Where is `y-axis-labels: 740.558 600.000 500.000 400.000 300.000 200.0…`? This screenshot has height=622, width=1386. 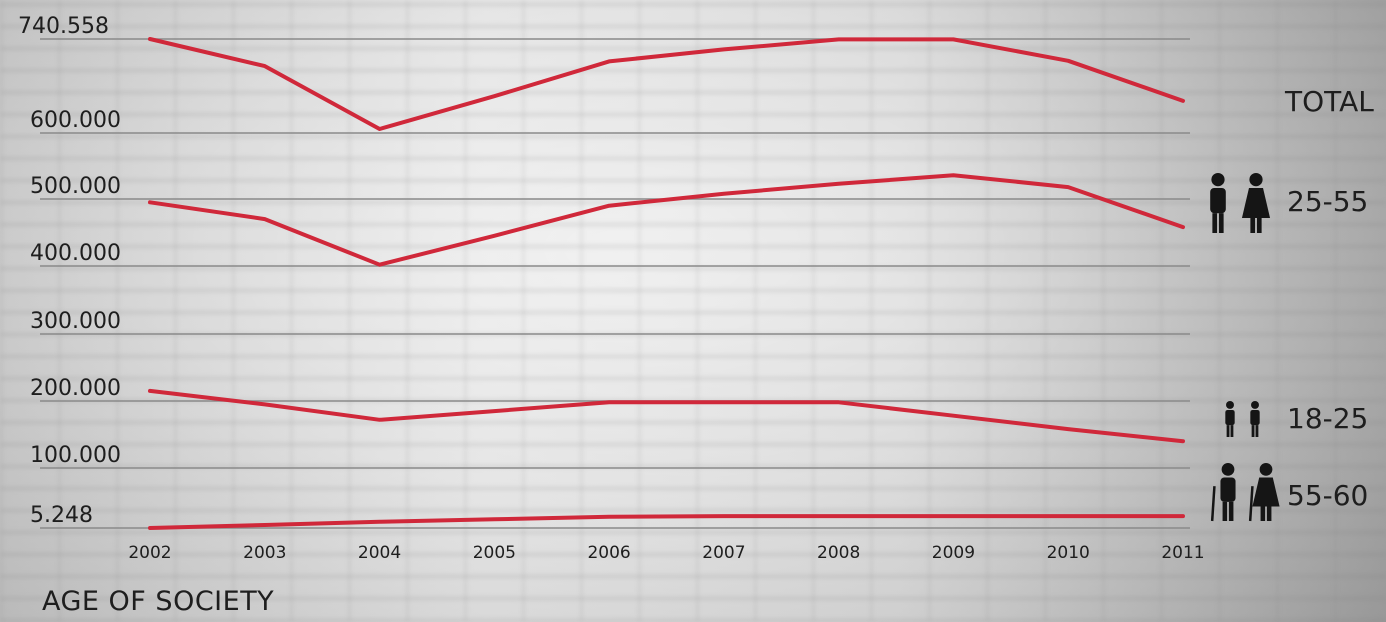 y-axis-labels: 740.558 600.000 500.000 400.000 300.000 200.0… is located at coordinates (69, 271).